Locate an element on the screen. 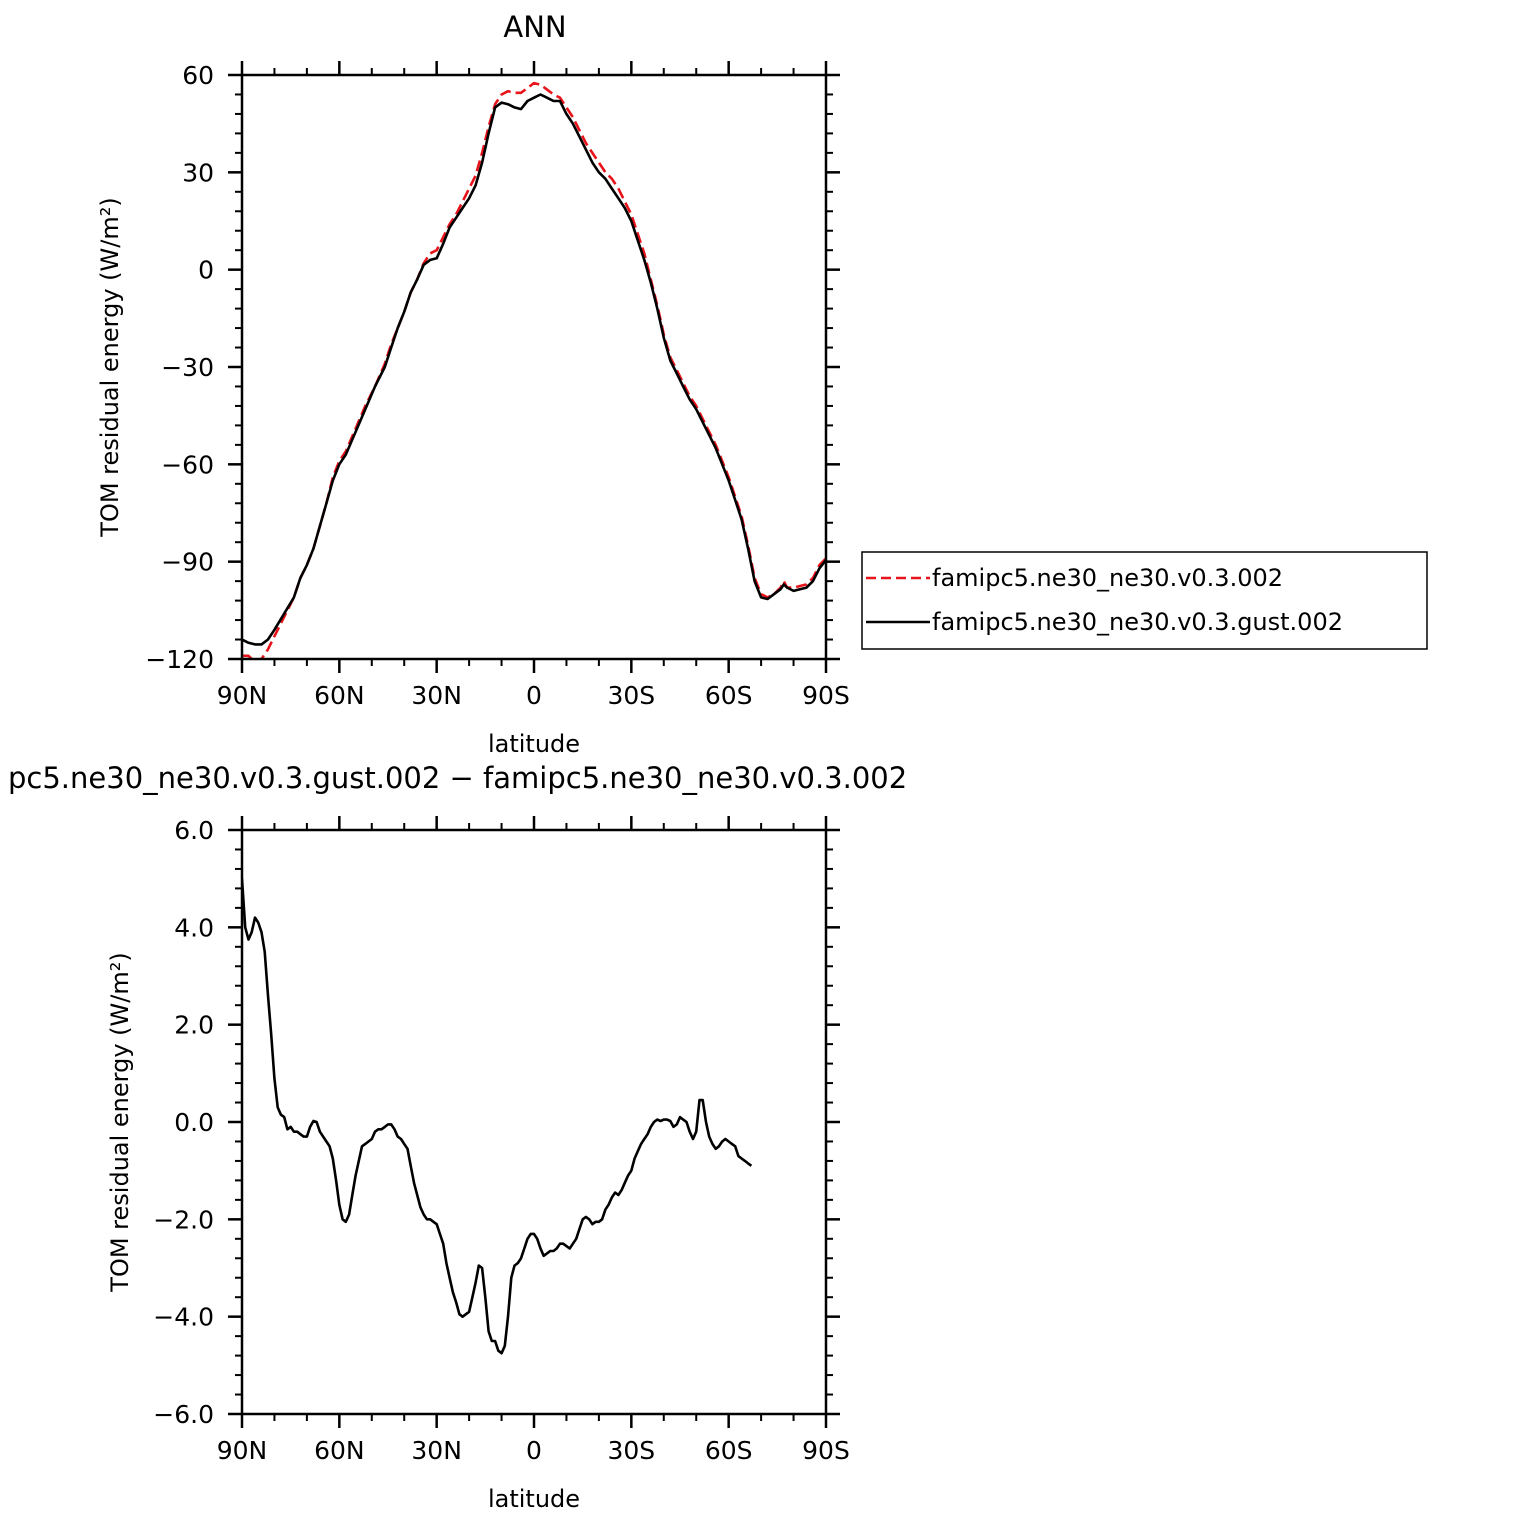 This screenshot has height=1519, width=1519. bottom-x-tick-label: 90N is located at coordinates (242, 1450).